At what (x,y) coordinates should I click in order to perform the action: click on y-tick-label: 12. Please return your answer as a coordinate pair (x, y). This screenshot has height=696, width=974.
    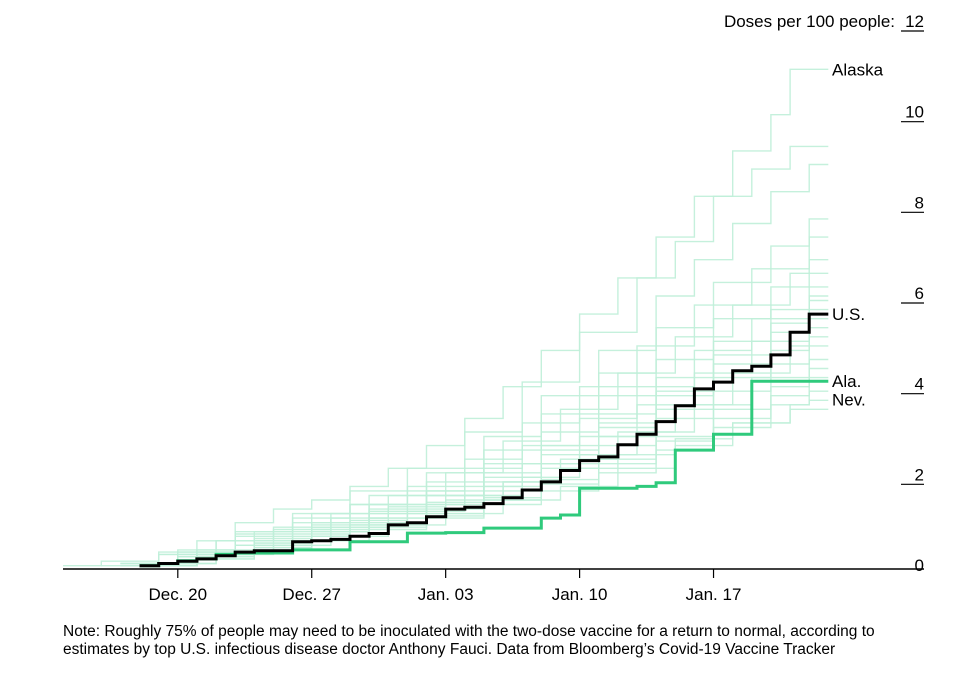
    Looking at the image, I should click on (914, 21).